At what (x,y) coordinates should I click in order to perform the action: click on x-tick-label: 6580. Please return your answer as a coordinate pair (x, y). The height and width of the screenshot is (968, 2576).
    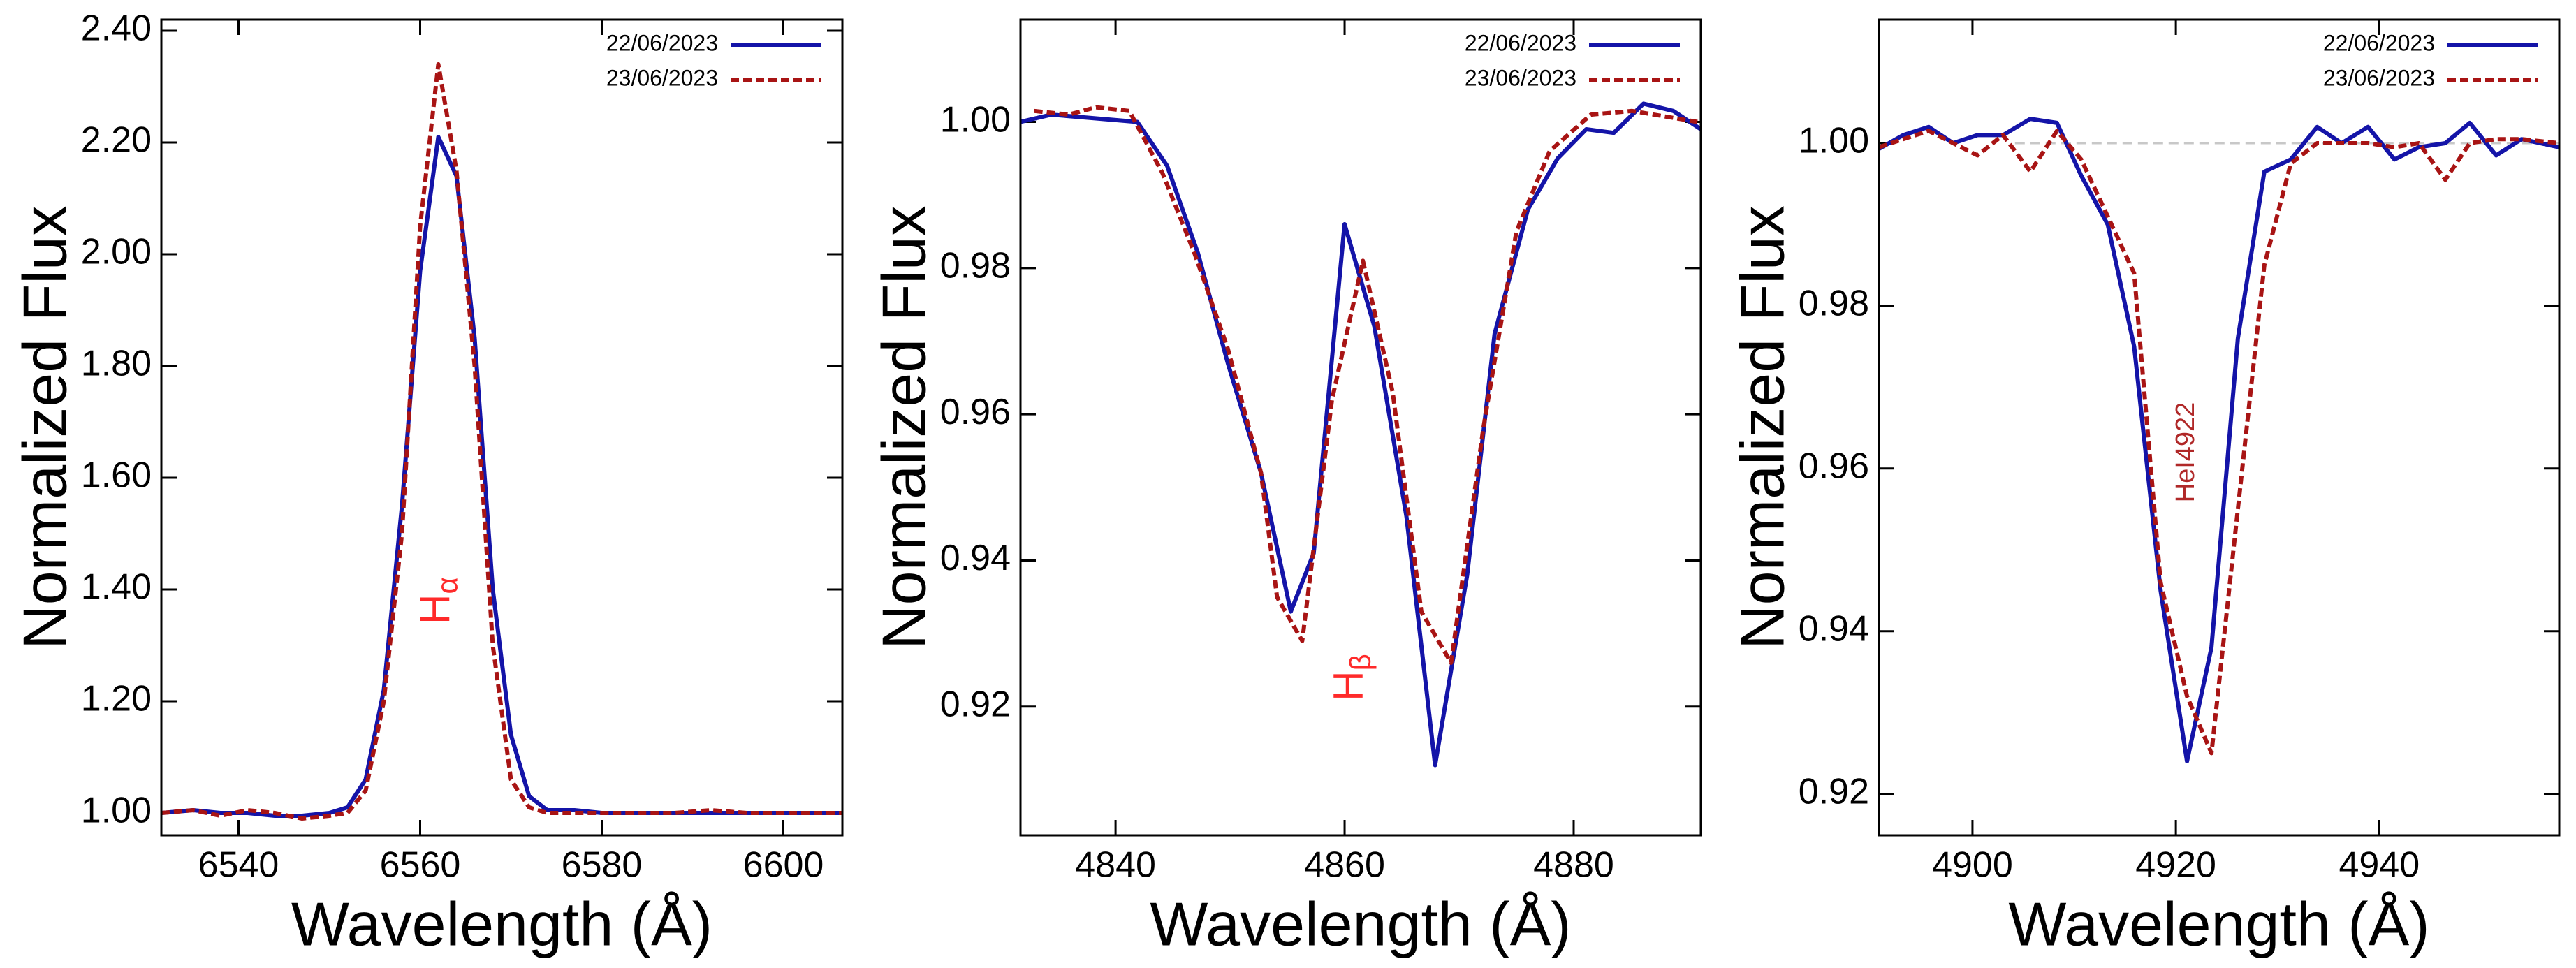
    Looking at the image, I should click on (602, 865).